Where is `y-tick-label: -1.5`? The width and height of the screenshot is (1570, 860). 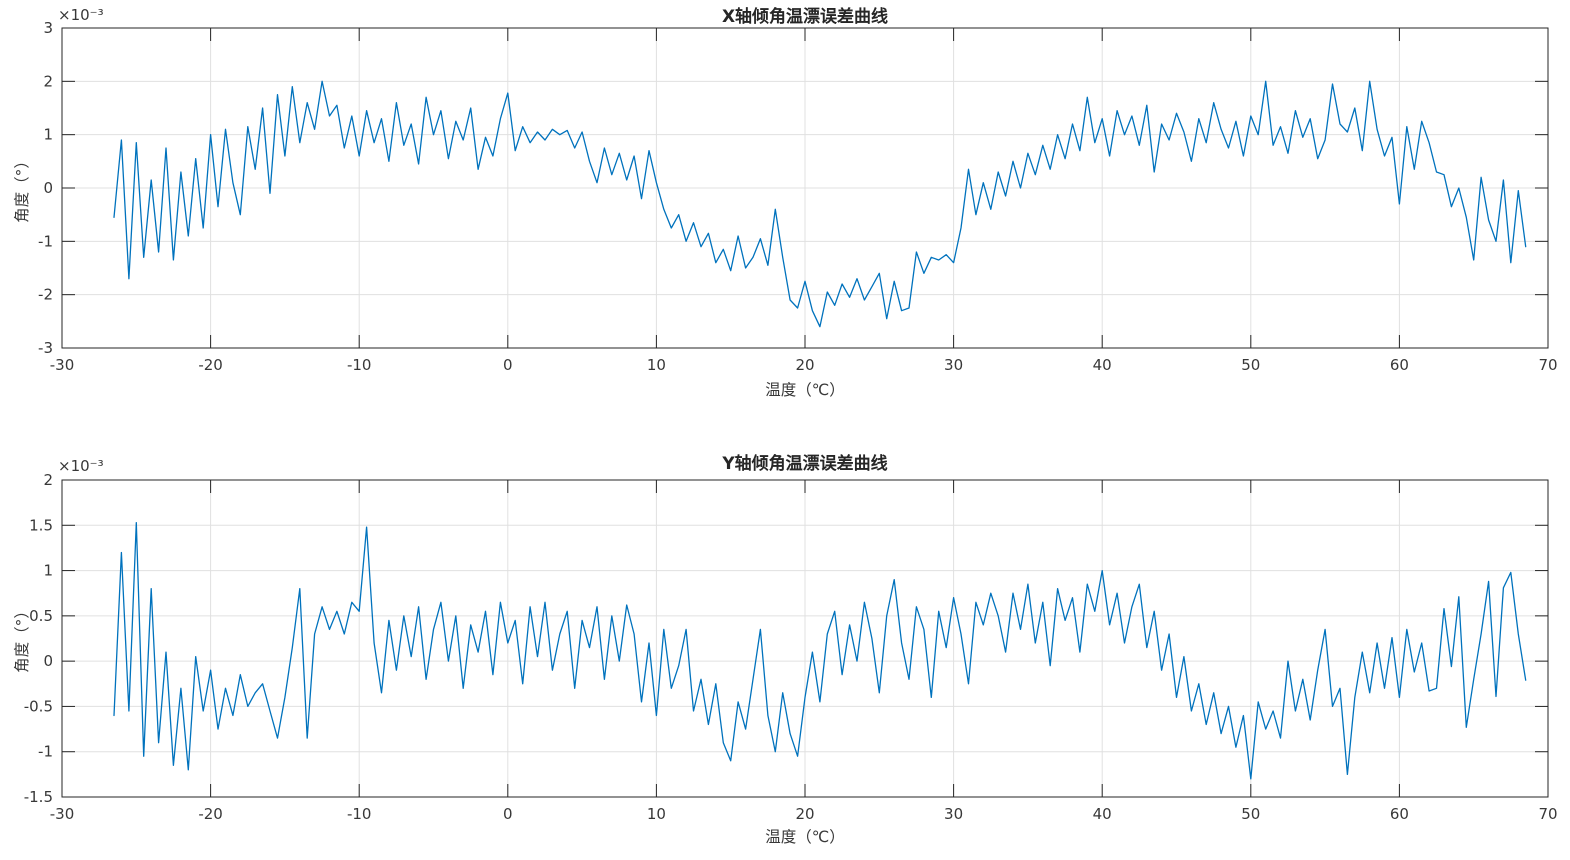
y-tick-label: -1.5 is located at coordinates (38, 797).